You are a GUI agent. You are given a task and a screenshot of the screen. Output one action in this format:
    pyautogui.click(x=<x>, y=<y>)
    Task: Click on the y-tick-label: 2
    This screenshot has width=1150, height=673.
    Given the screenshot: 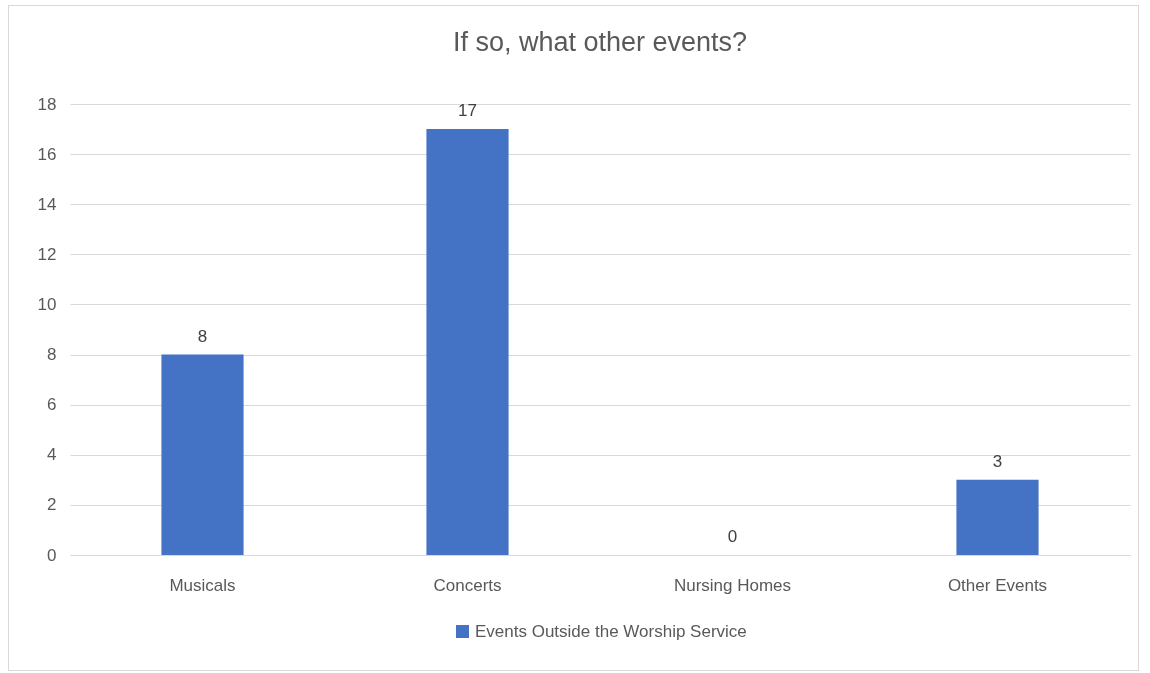 What is the action you would take?
    pyautogui.click(x=52, y=505)
    